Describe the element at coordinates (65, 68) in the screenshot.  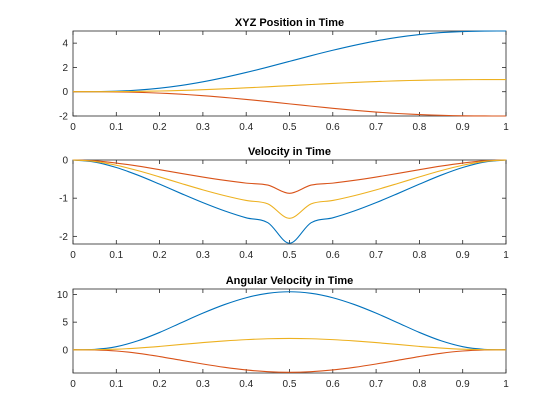
I see `y-tick-label: 2` at that location.